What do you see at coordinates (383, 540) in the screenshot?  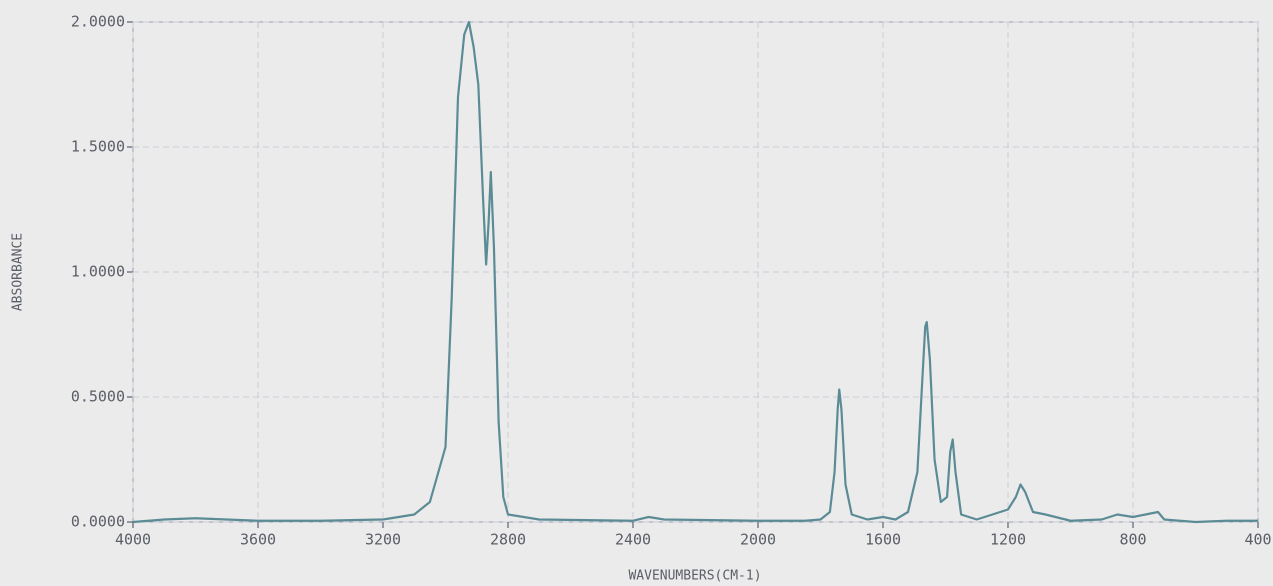 I see `x-tick-label: 3200` at bounding box center [383, 540].